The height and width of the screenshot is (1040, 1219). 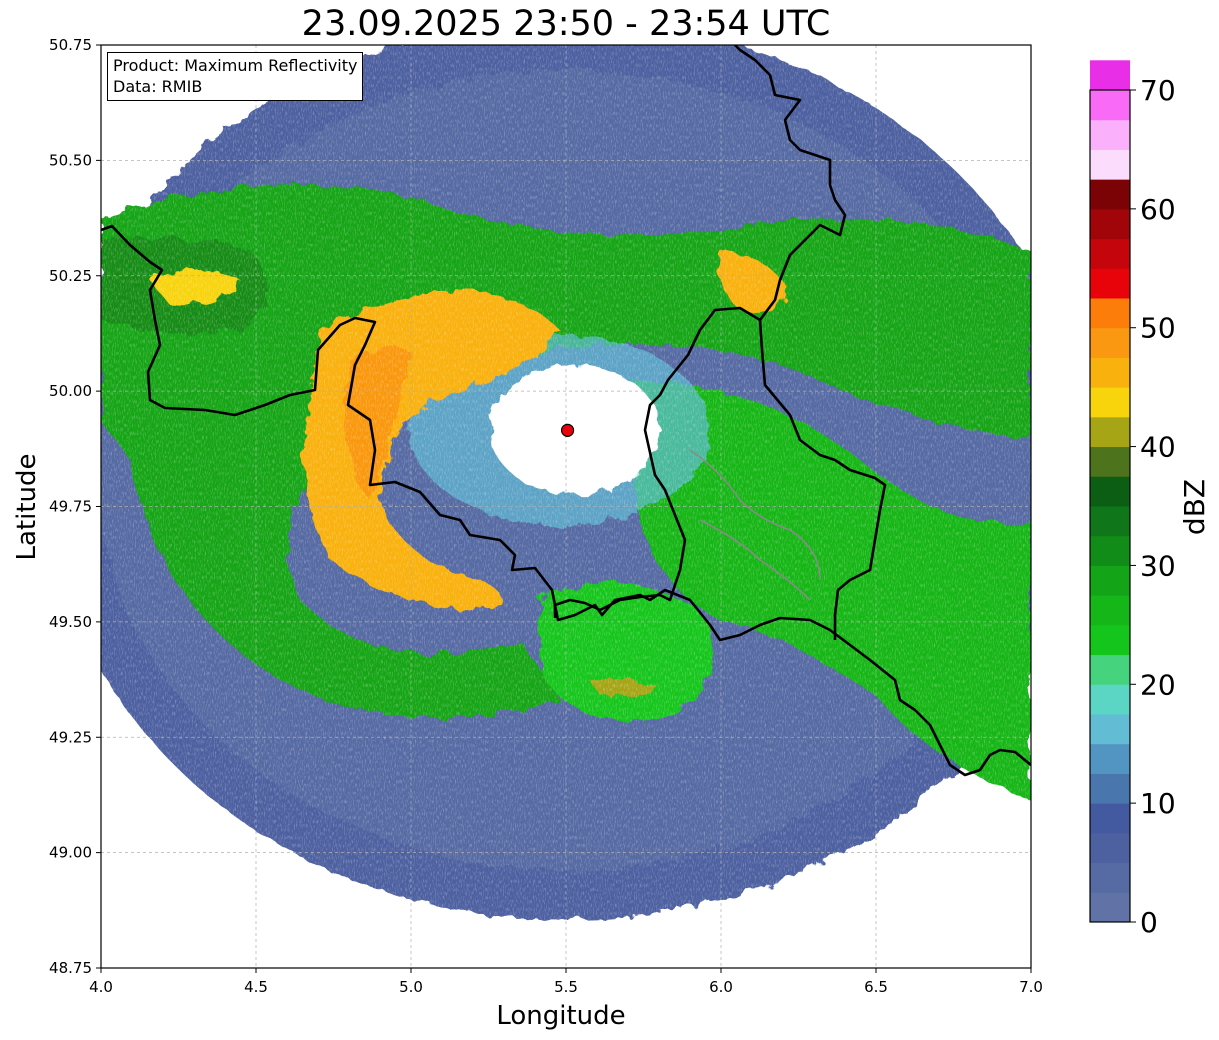 What do you see at coordinates (158, 86) in the screenshot?
I see `data-source-label: Data: RMIB` at bounding box center [158, 86].